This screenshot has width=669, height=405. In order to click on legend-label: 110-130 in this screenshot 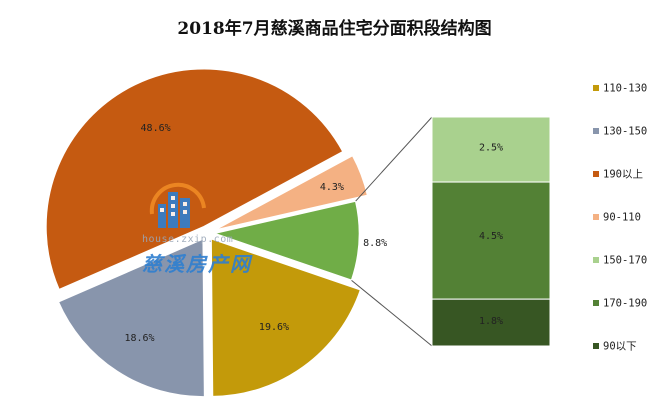, I will do `click(625, 89)`.